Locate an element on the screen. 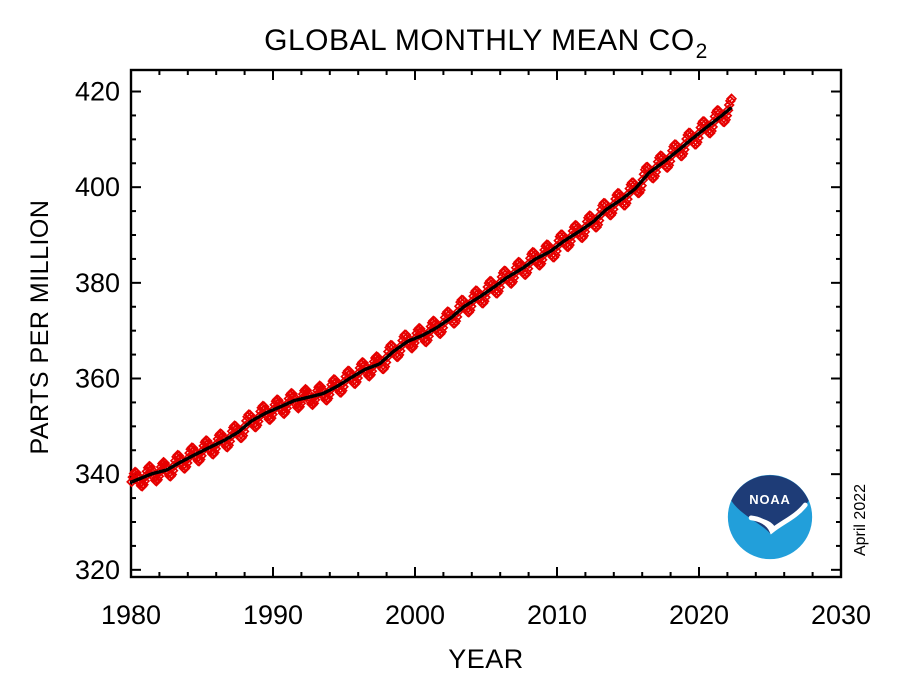  noaa-logo-sky is located at coordinates (770, 504).